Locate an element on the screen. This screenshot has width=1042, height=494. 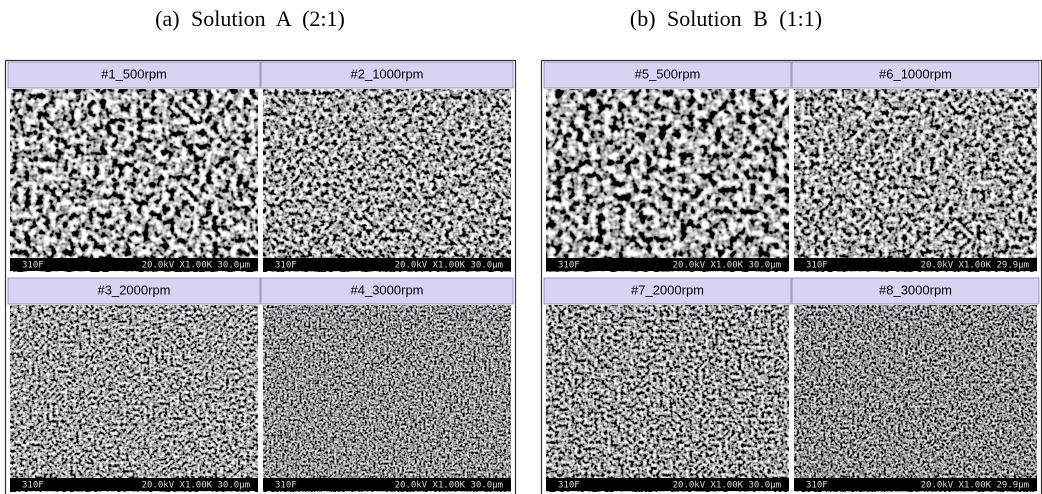
panel-title: (a) Solution A (2:1) is located at coordinates (250, 18).